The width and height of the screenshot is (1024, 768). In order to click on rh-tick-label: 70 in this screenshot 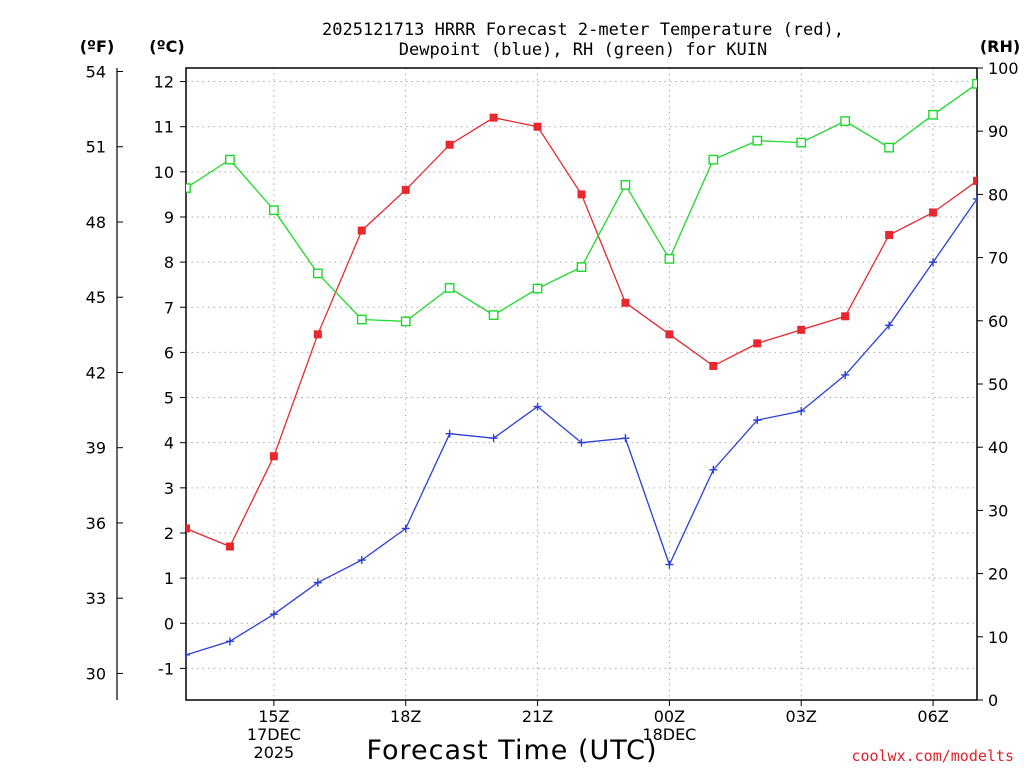, I will do `click(998, 258)`.